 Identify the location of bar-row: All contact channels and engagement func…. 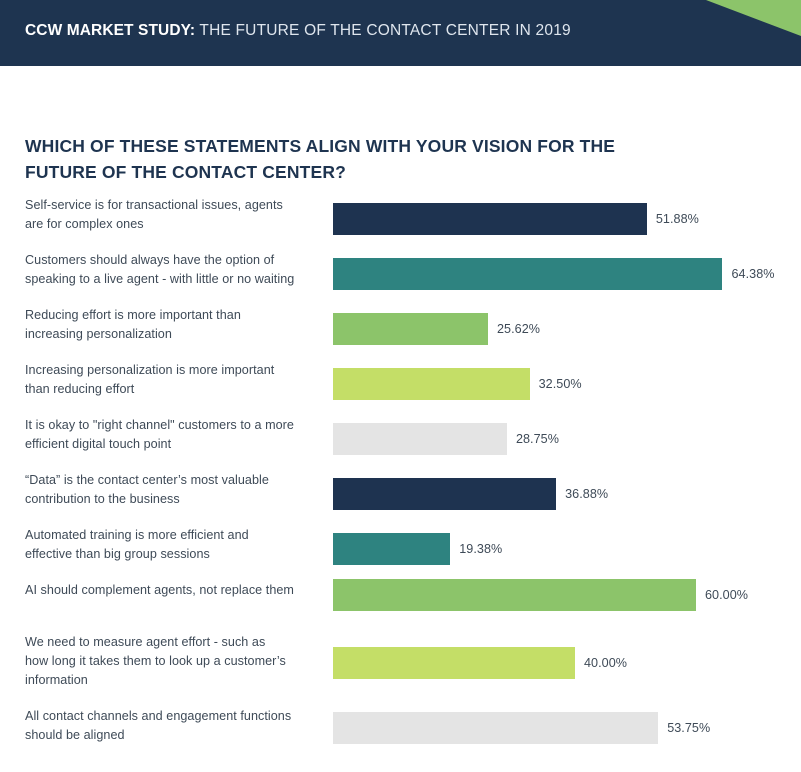
(400, 737).